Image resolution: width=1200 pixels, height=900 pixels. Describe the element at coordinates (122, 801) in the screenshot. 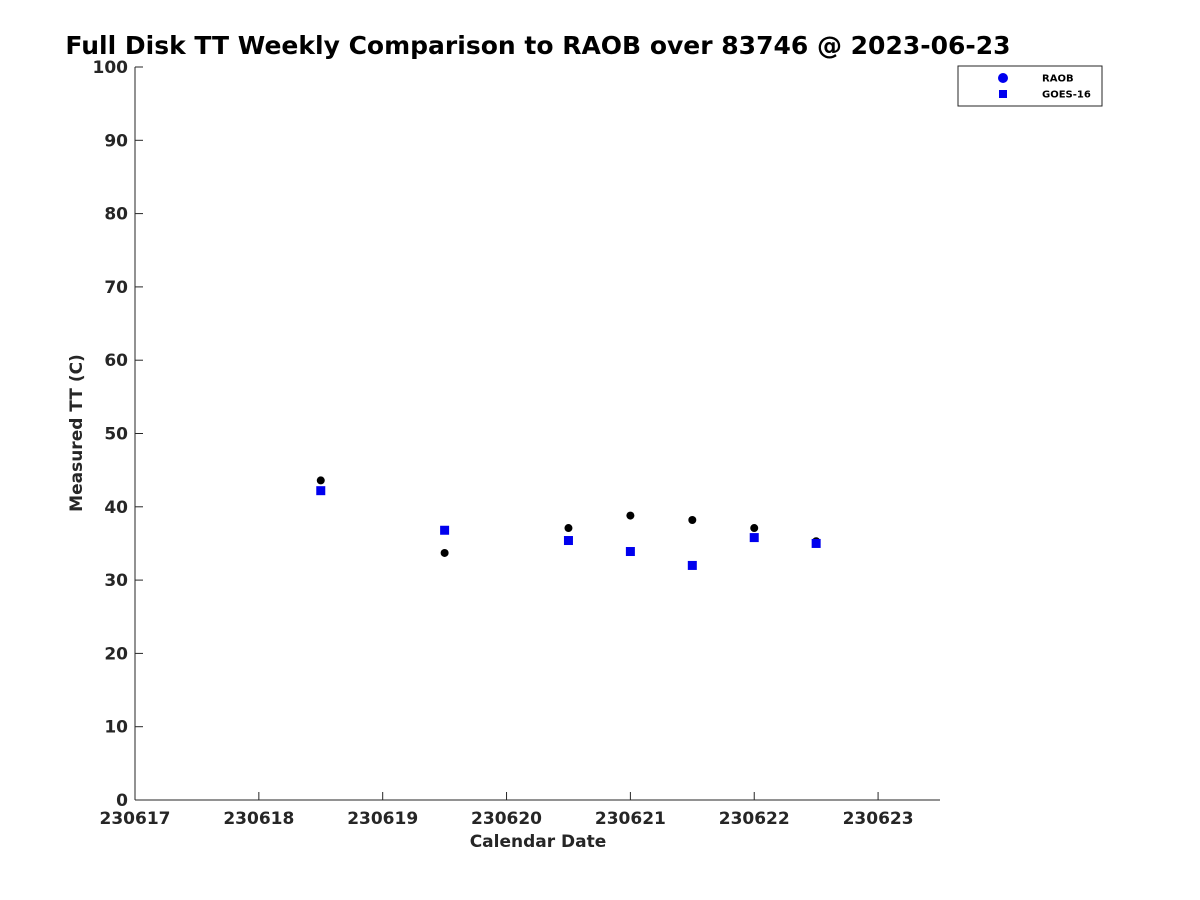

I see `y-tick-label: 0` at that location.